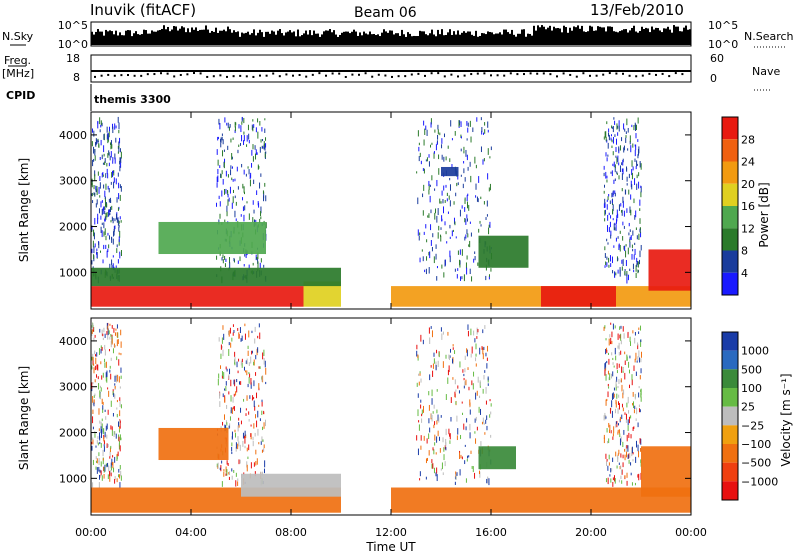 The image size is (800, 554). What do you see at coordinates (730, 416) in the screenshot?
I see `velocity-colorbar-frame` at bounding box center [730, 416].